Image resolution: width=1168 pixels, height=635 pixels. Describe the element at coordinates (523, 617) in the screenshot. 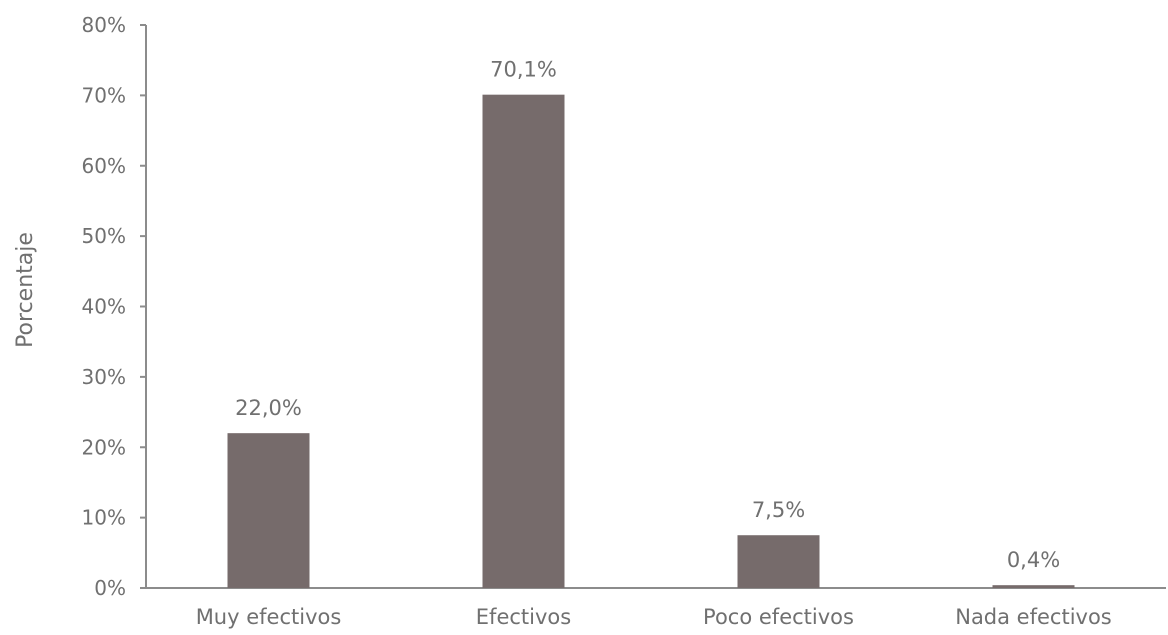

I see `x-category-label: Efectivos` at that location.